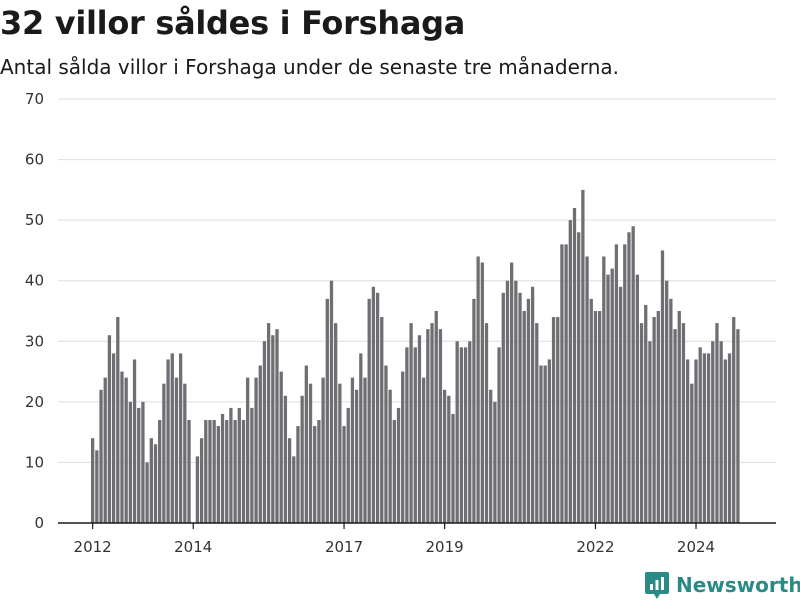 This screenshot has width=800, height=600. I want to click on x-tick-label: 2022, so click(595, 547).